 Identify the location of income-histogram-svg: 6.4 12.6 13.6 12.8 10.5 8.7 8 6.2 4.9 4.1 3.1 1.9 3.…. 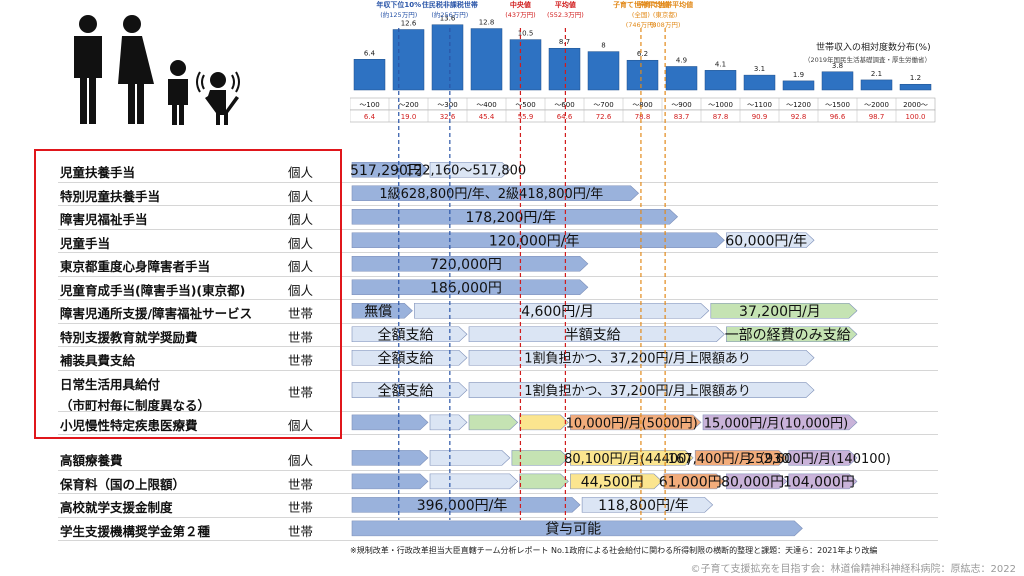
(643, 69).